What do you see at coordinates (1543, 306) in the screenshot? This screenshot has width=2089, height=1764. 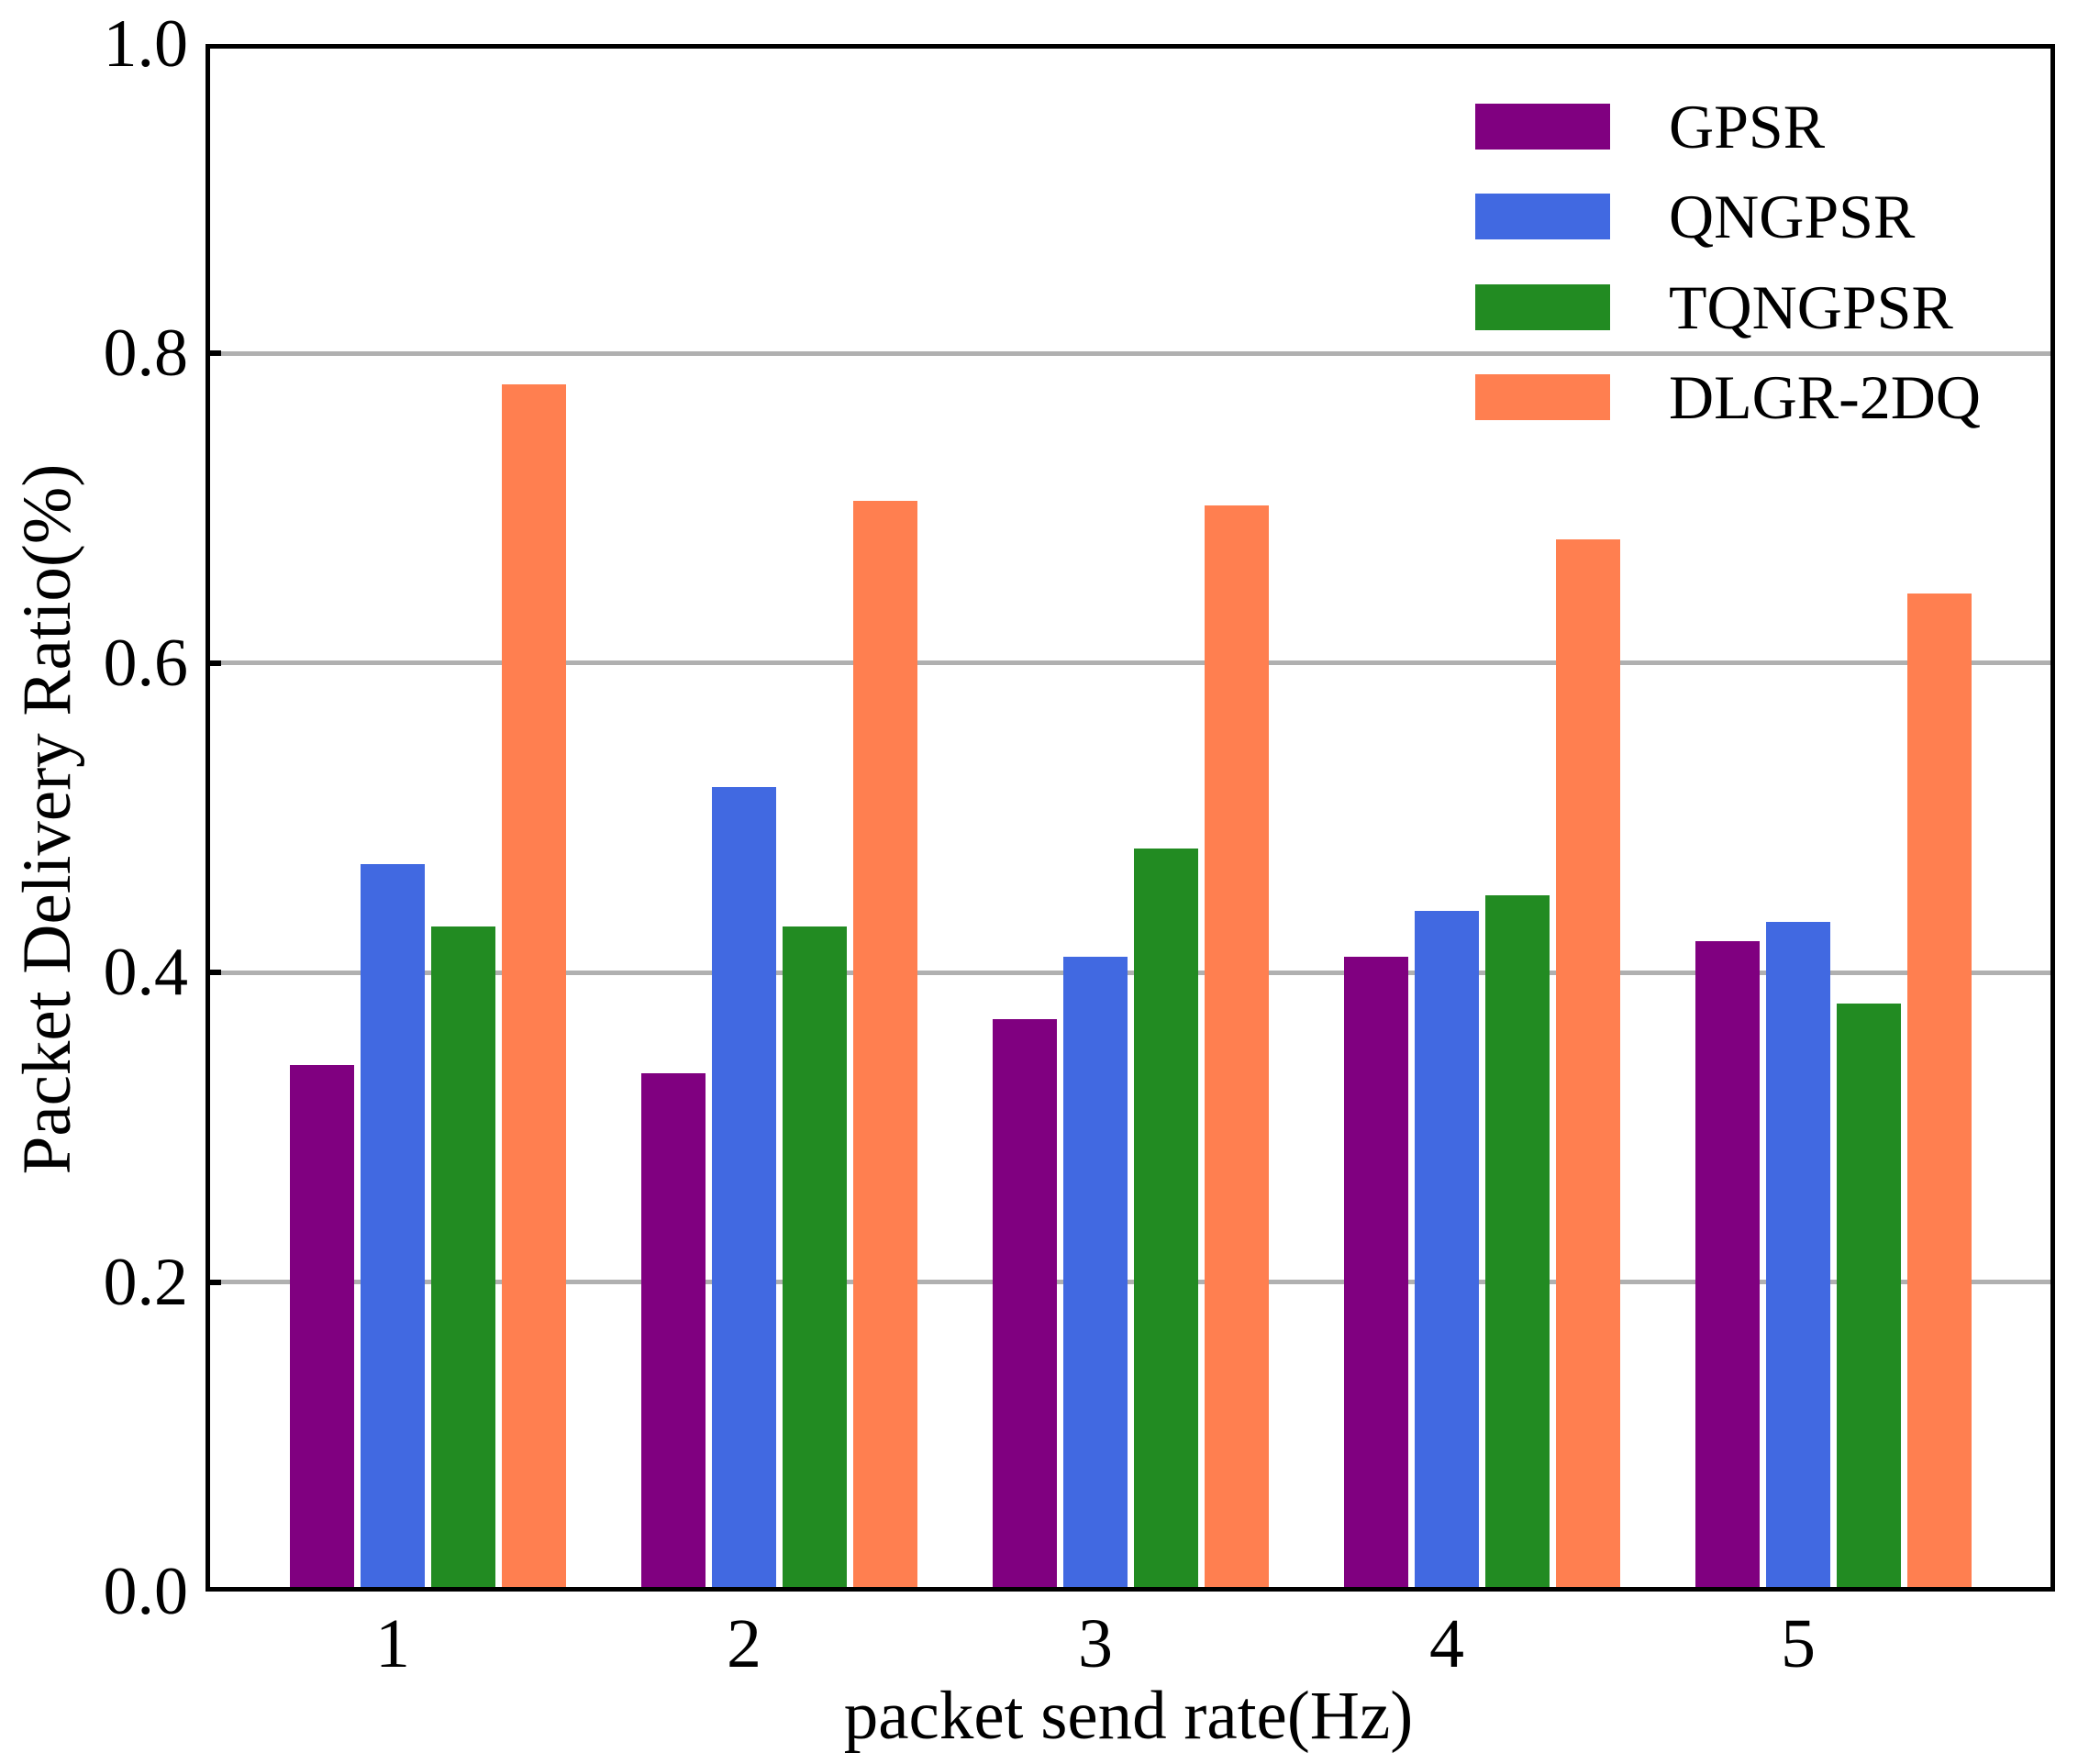 I see `legend-swatch-tqngpsr` at bounding box center [1543, 306].